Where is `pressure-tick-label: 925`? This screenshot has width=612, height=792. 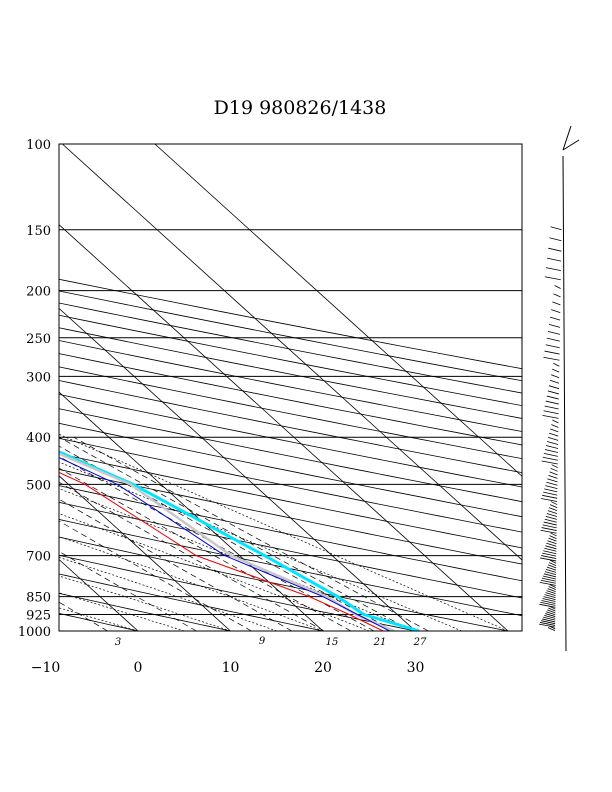
pressure-tick-label: 925 is located at coordinates (38, 616).